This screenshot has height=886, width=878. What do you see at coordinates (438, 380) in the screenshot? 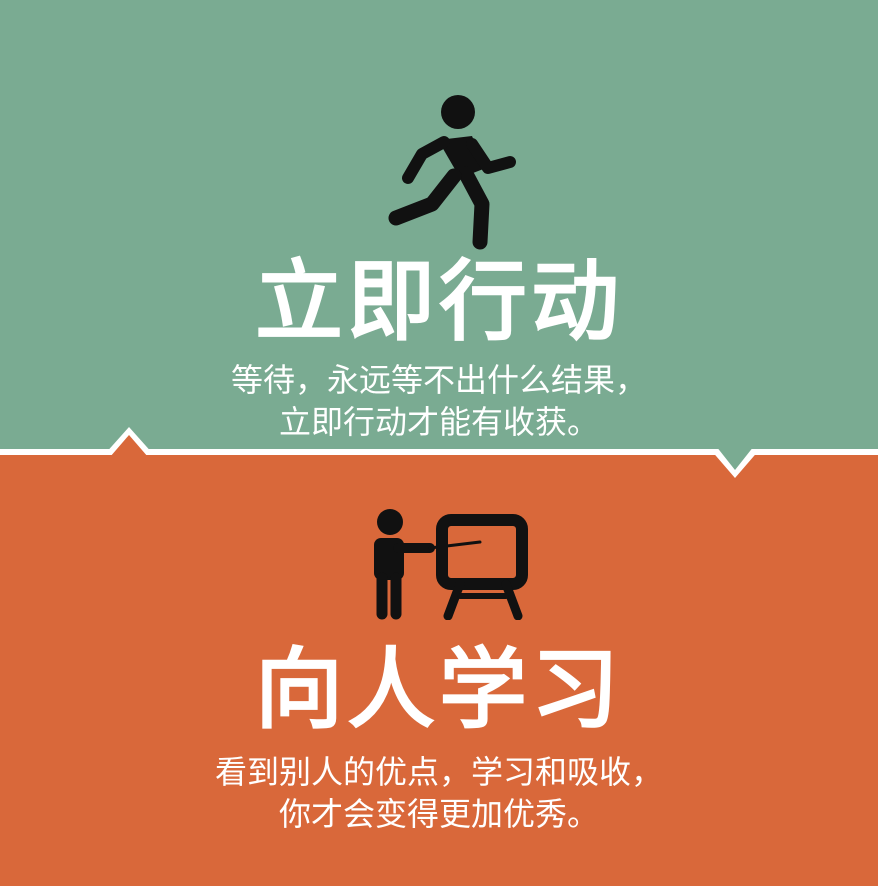
I see `action-line-1: 等待，永远等不出什么结果，` at bounding box center [438, 380].